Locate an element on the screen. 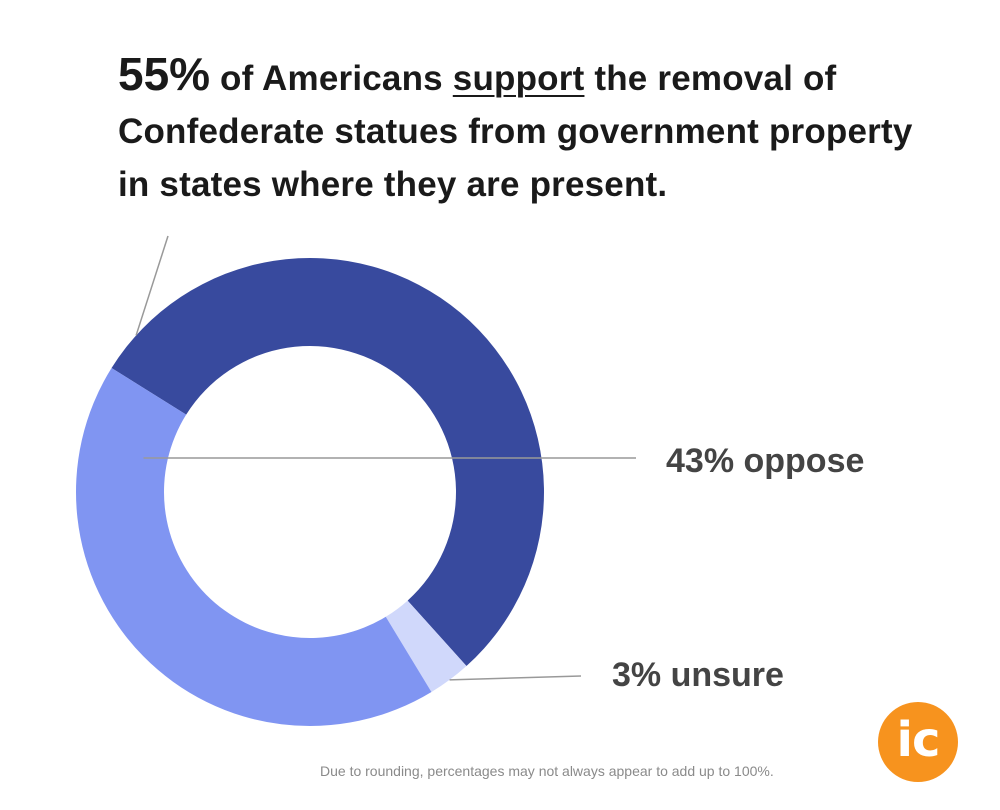 The height and width of the screenshot is (810, 1000). headline-percent: 55% is located at coordinates (164, 74).